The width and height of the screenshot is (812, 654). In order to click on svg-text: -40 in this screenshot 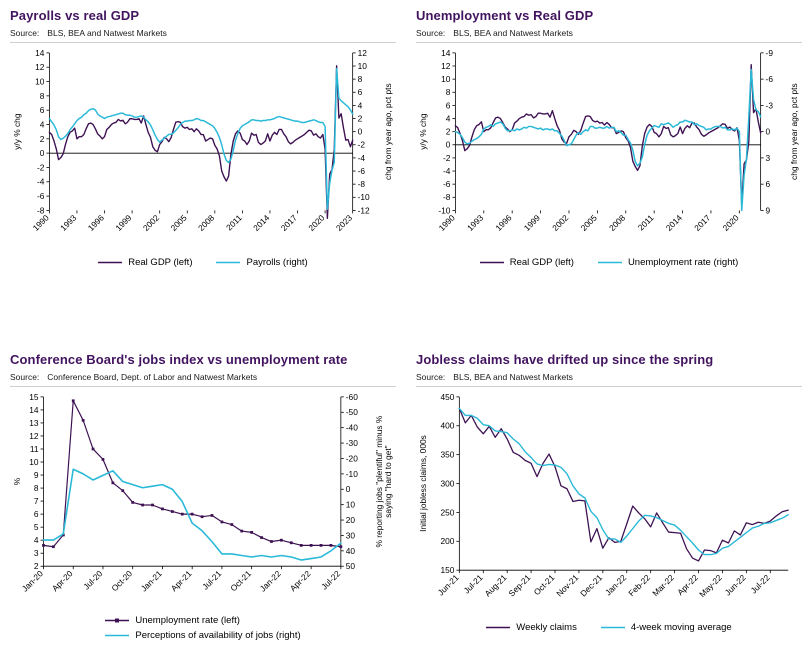, I will do `click(352, 428)`.